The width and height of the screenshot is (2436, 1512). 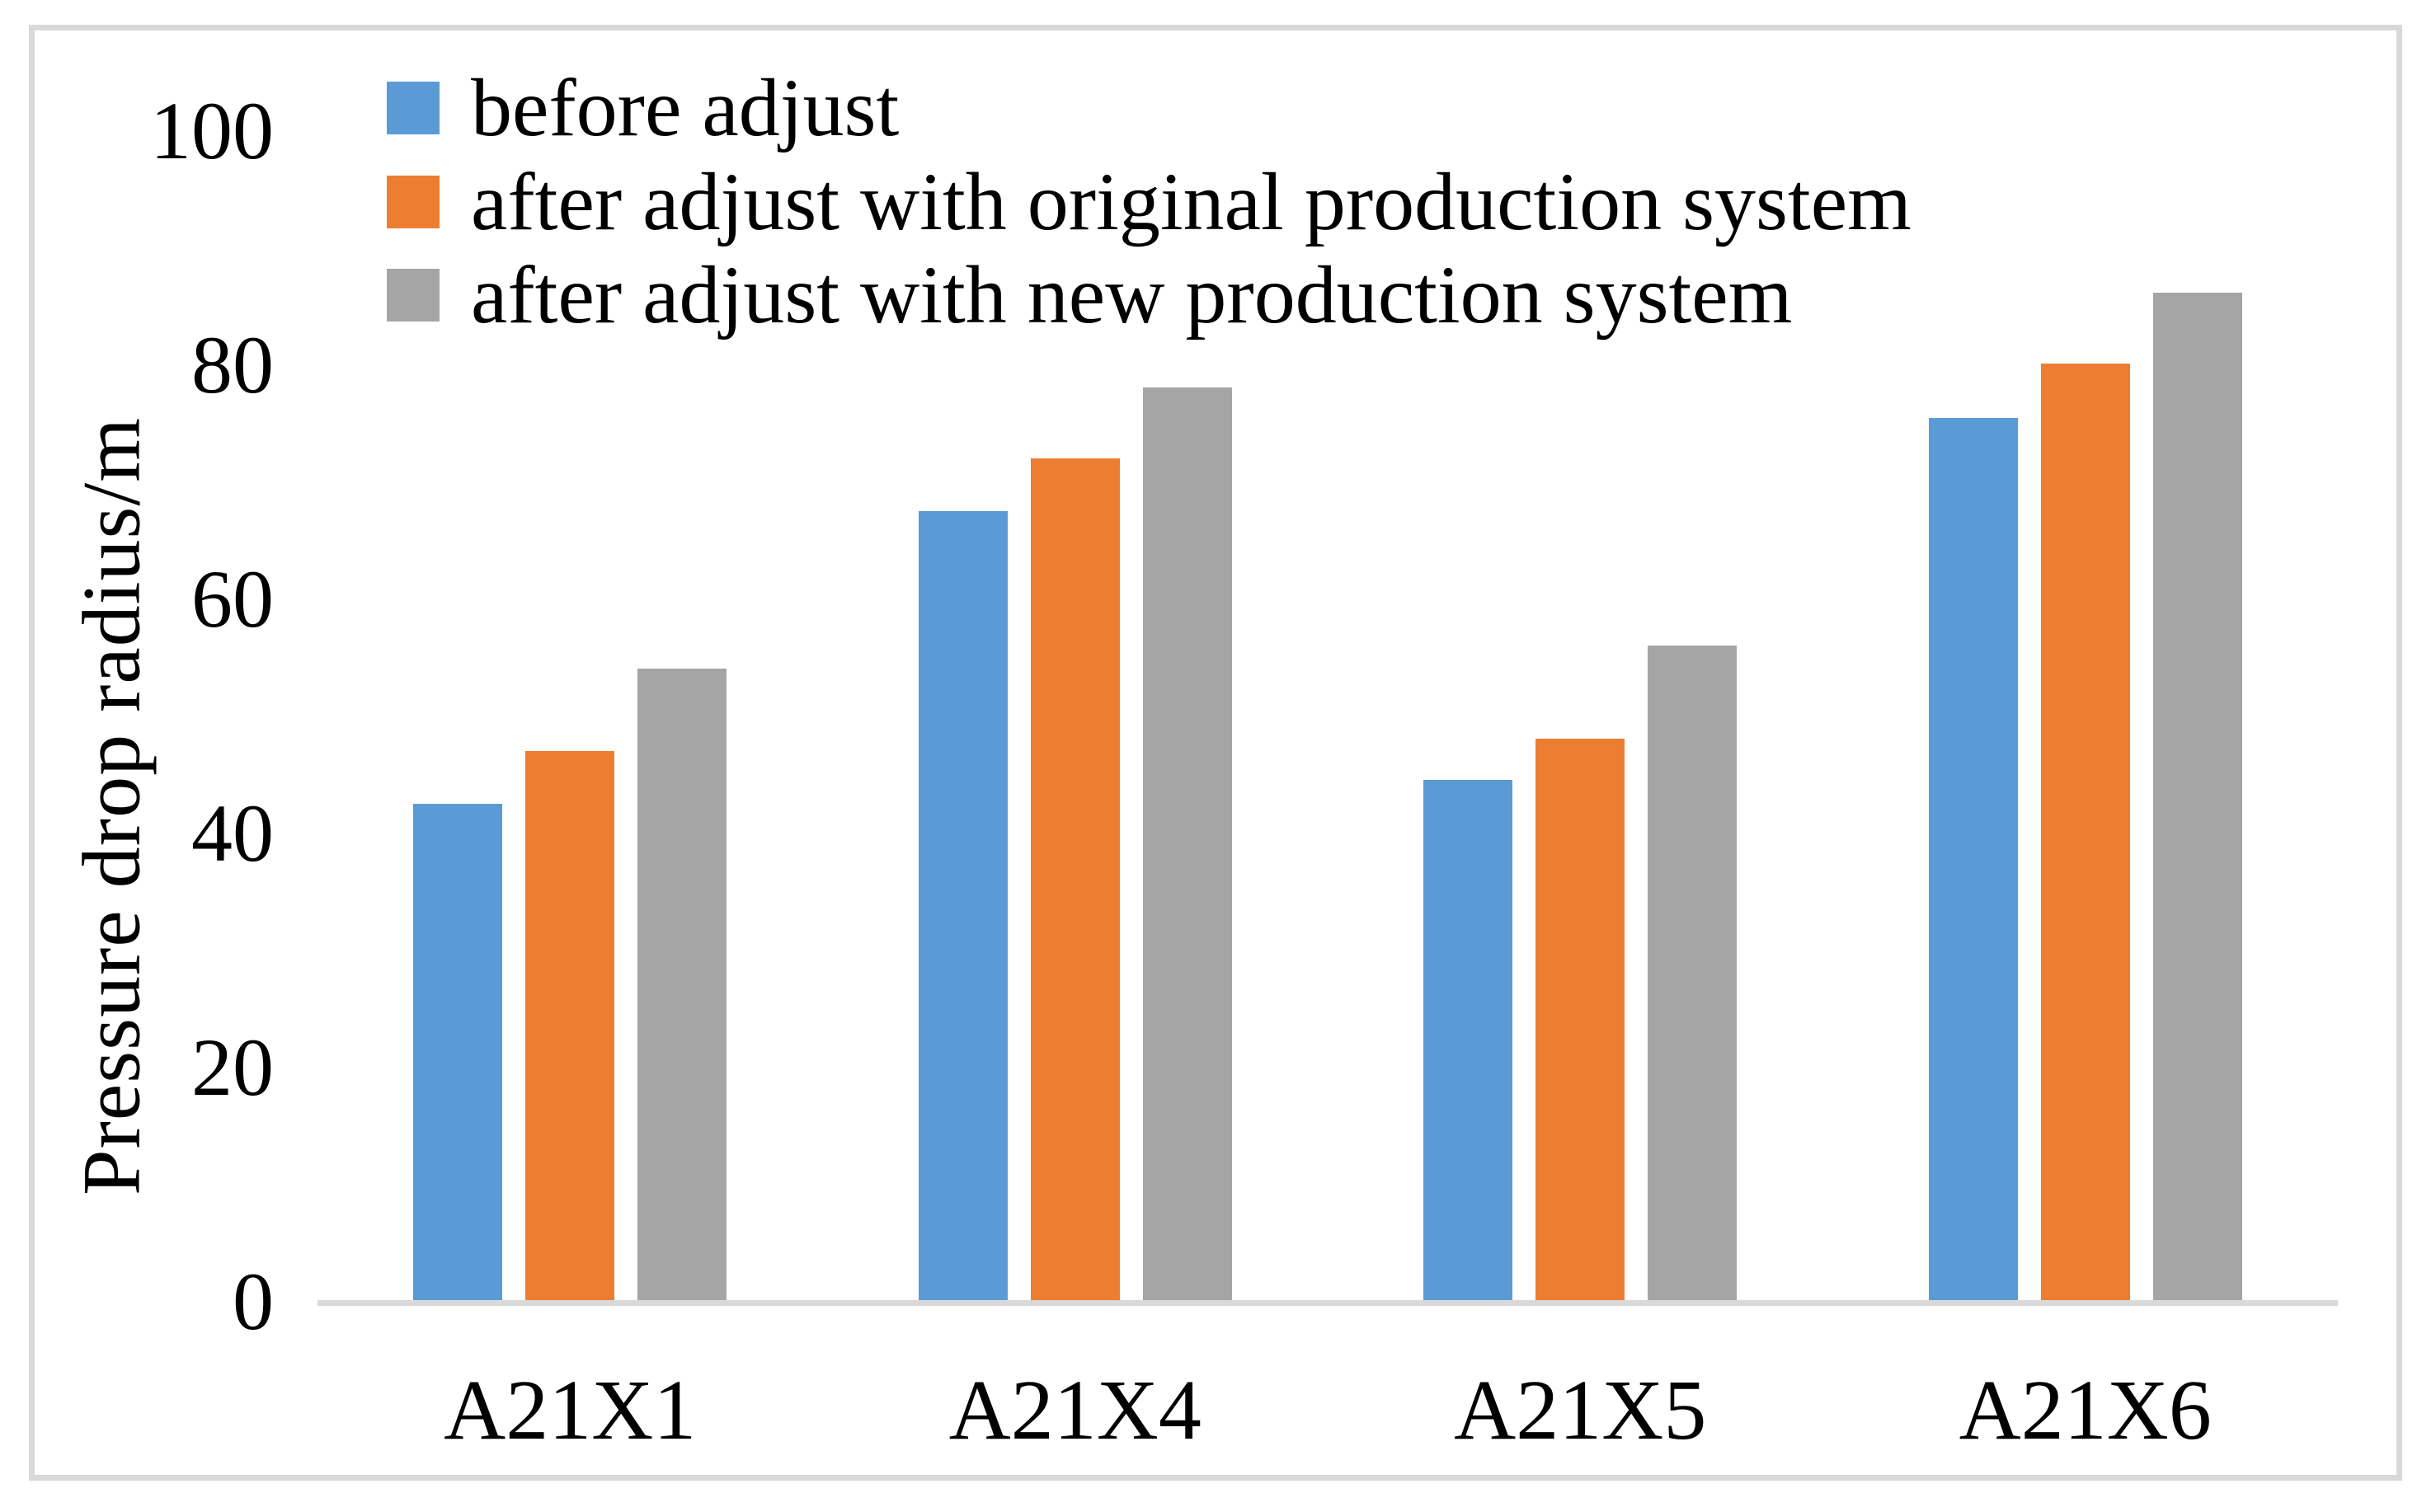 What do you see at coordinates (212, 130) in the screenshot?
I see `y-tick-label: 100` at bounding box center [212, 130].